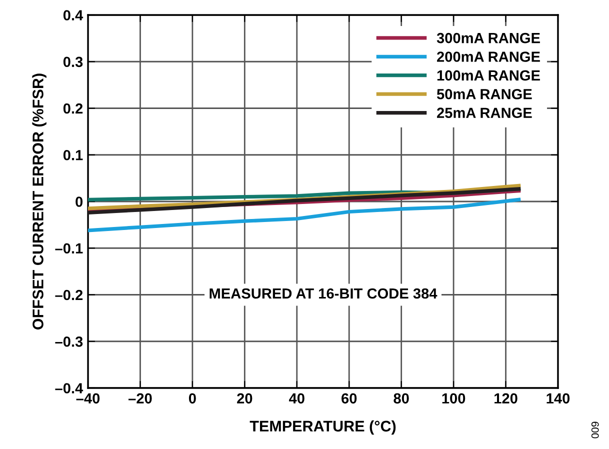 The width and height of the screenshot is (609, 449). I want to click on legend-label: 25mA RANGE, so click(484, 113).